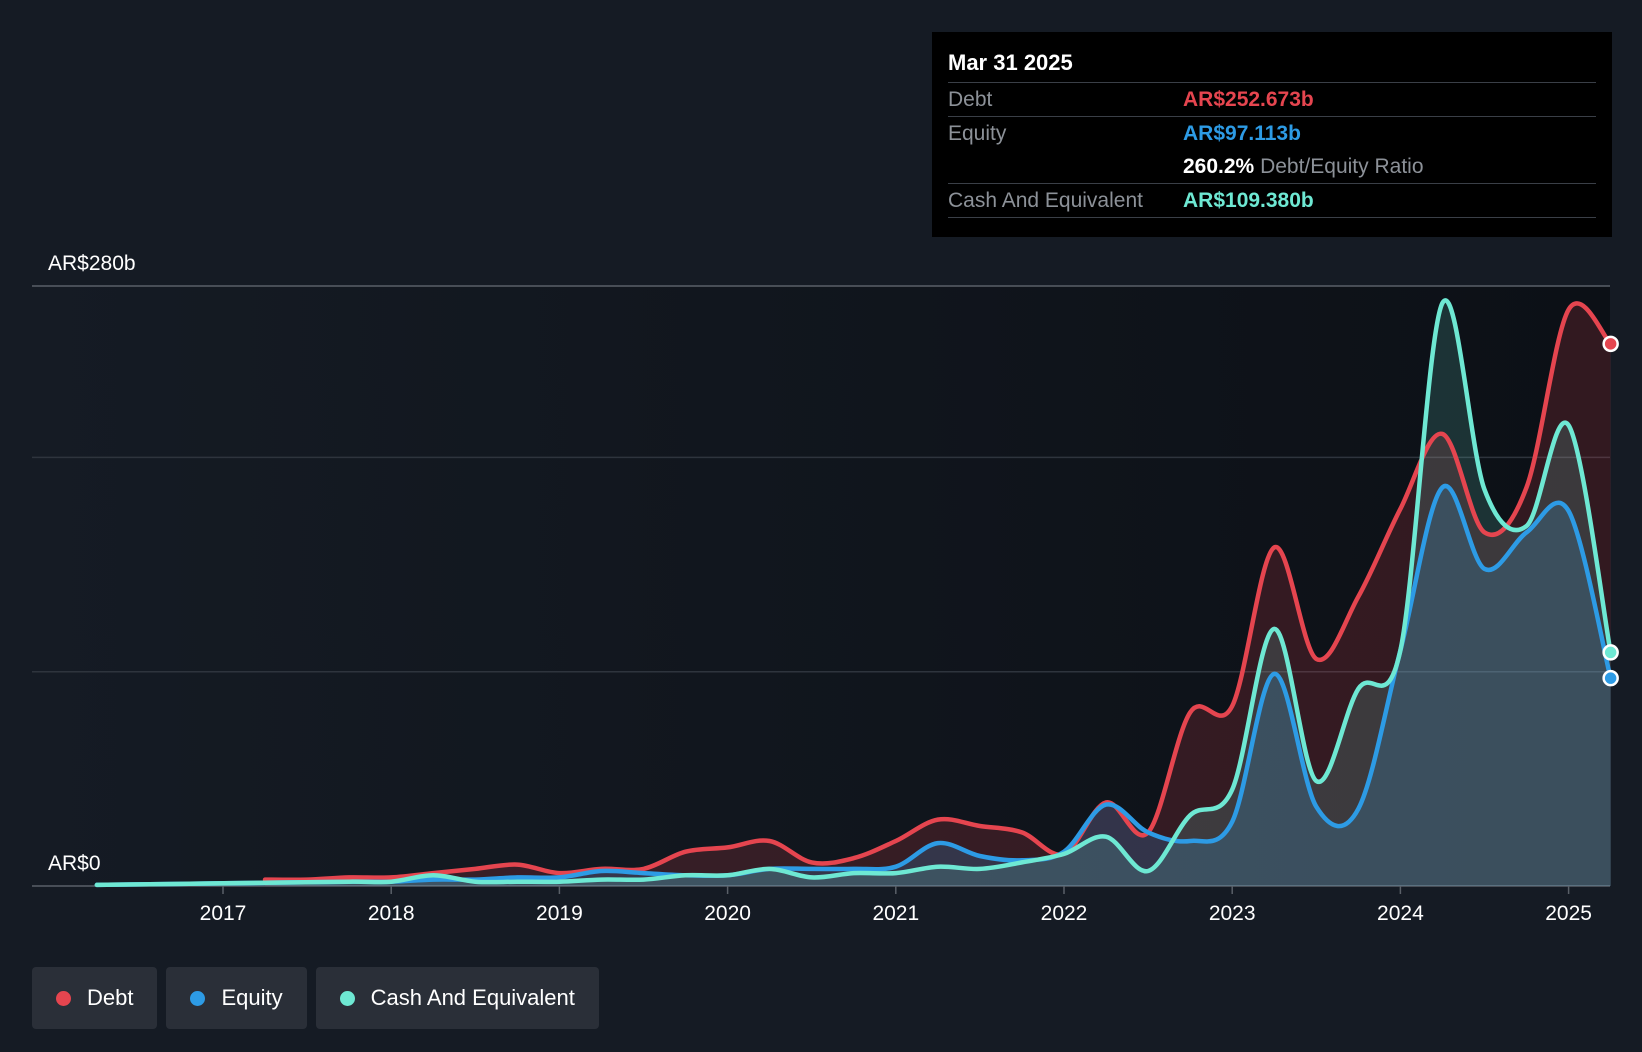 This screenshot has height=1052, width=1642. Describe the element at coordinates (1272, 64) in the screenshot. I see `tooltip-date: Mar 31 2025` at that location.